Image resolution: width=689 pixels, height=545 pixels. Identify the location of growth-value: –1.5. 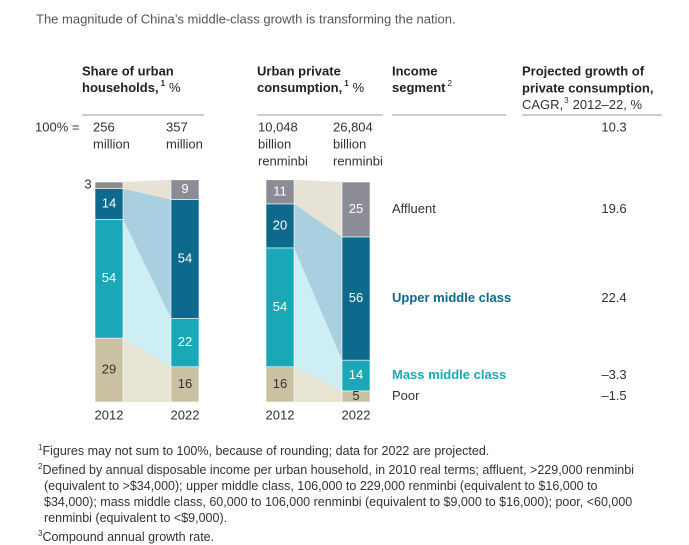
(613, 395).